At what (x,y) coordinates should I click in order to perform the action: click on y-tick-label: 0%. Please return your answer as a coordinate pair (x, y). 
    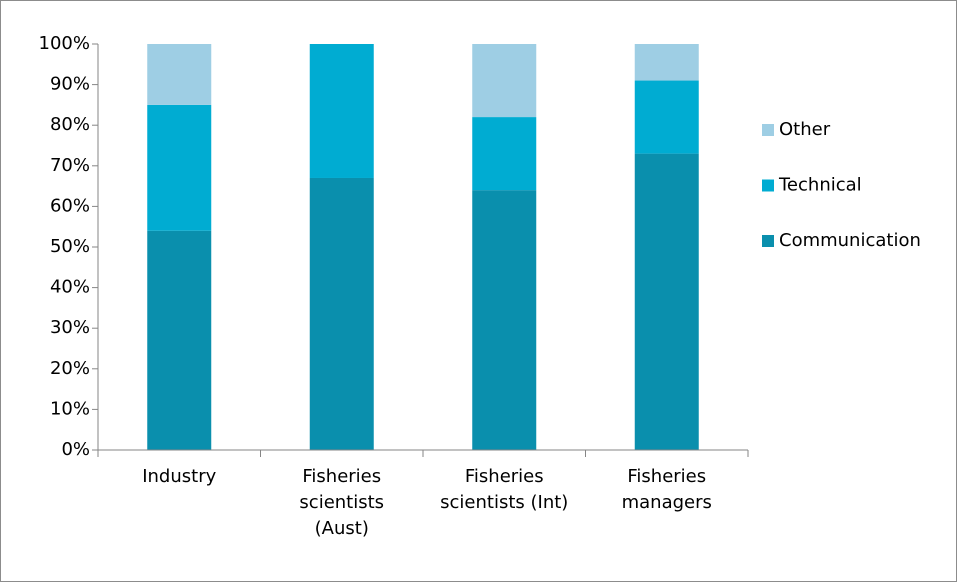
    Looking at the image, I should click on (75, 449).